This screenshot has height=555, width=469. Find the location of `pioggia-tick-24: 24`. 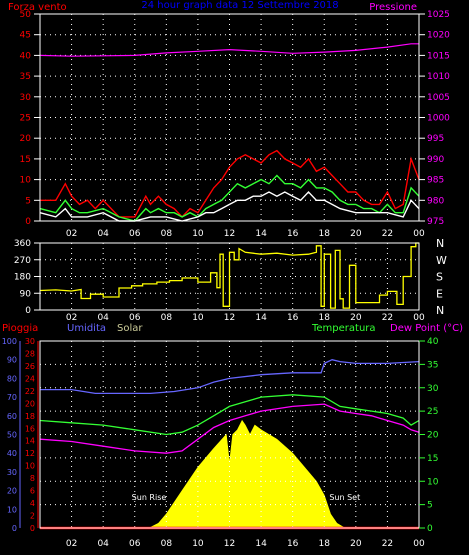

pioggia-tick-24: 24 is located at coordinates (30, 378).